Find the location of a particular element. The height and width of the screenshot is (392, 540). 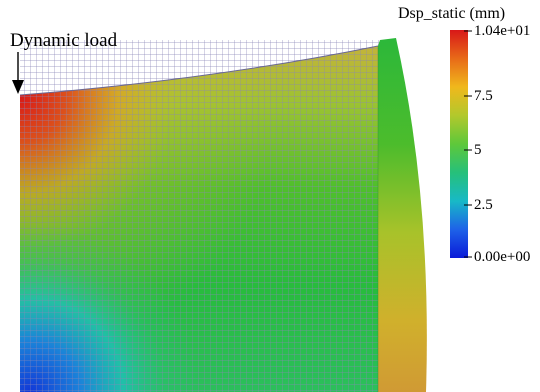

legend-tick-label: 7.5 is located at coordinates (483, 96).